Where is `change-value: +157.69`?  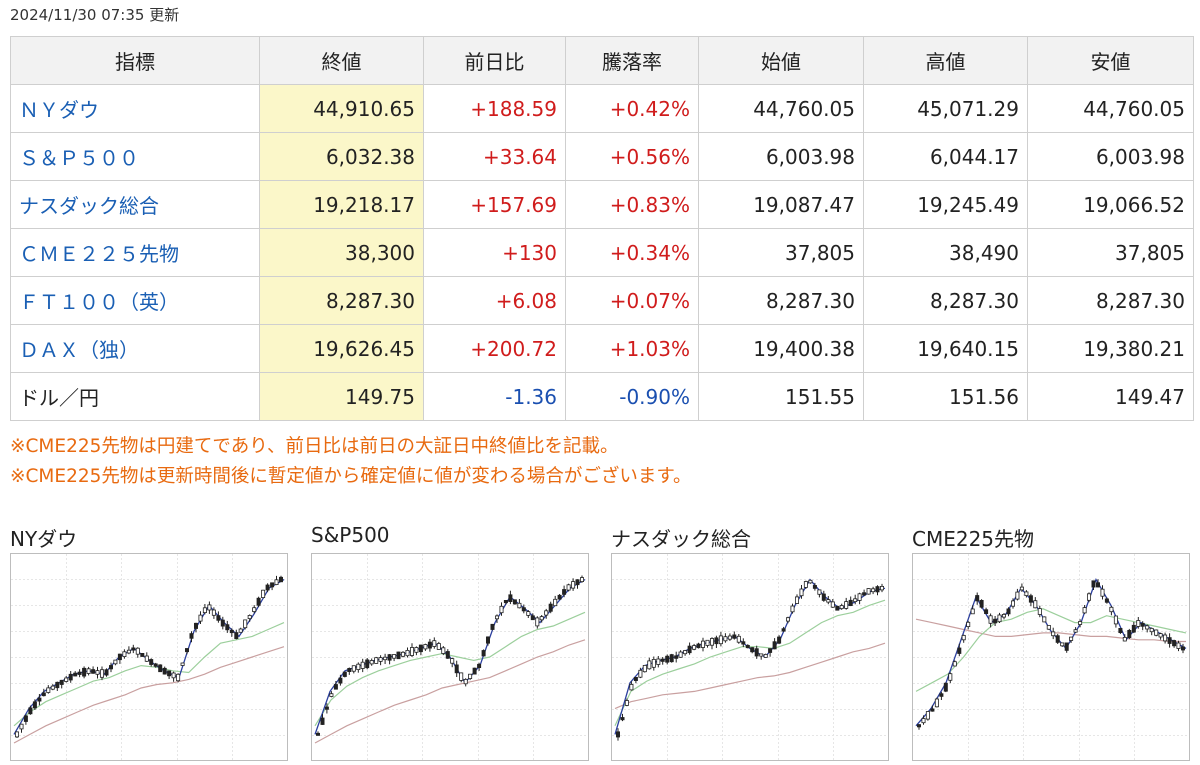 change-value: +157.69 is located at coordinates (494, 204).